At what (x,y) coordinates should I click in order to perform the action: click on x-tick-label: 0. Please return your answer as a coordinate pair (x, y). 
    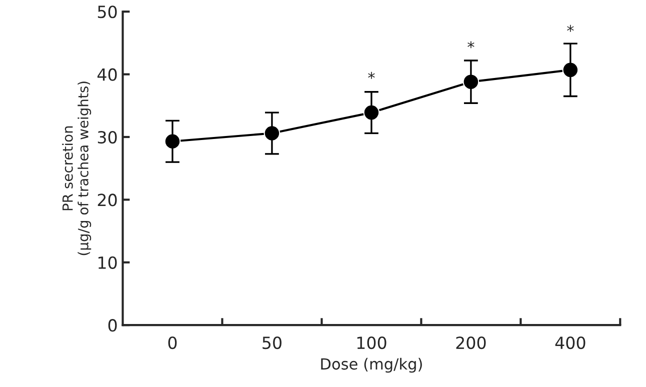
    Looking at the image, I should click on (172, 343).